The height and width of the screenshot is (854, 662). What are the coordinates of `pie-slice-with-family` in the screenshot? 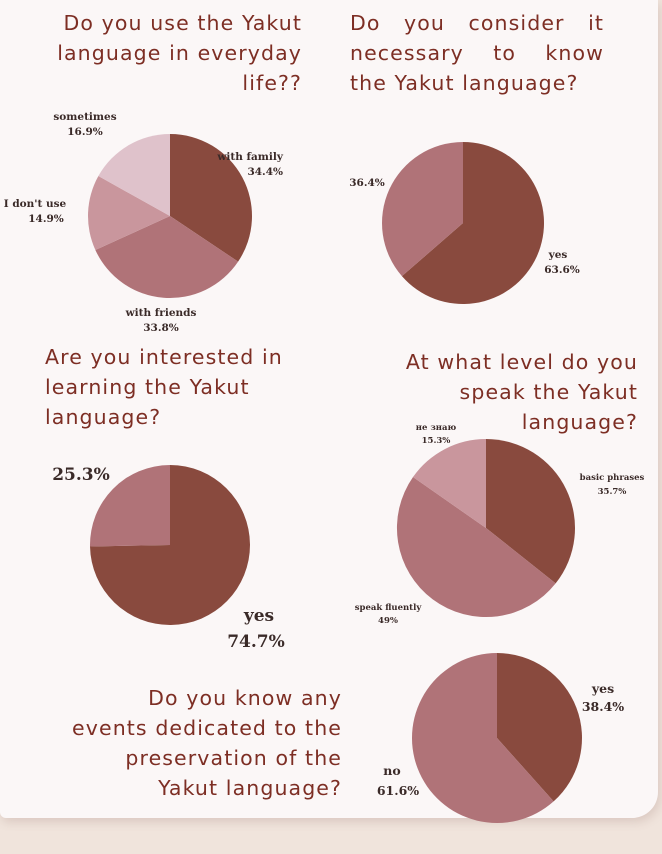 It's located at (211, 198).